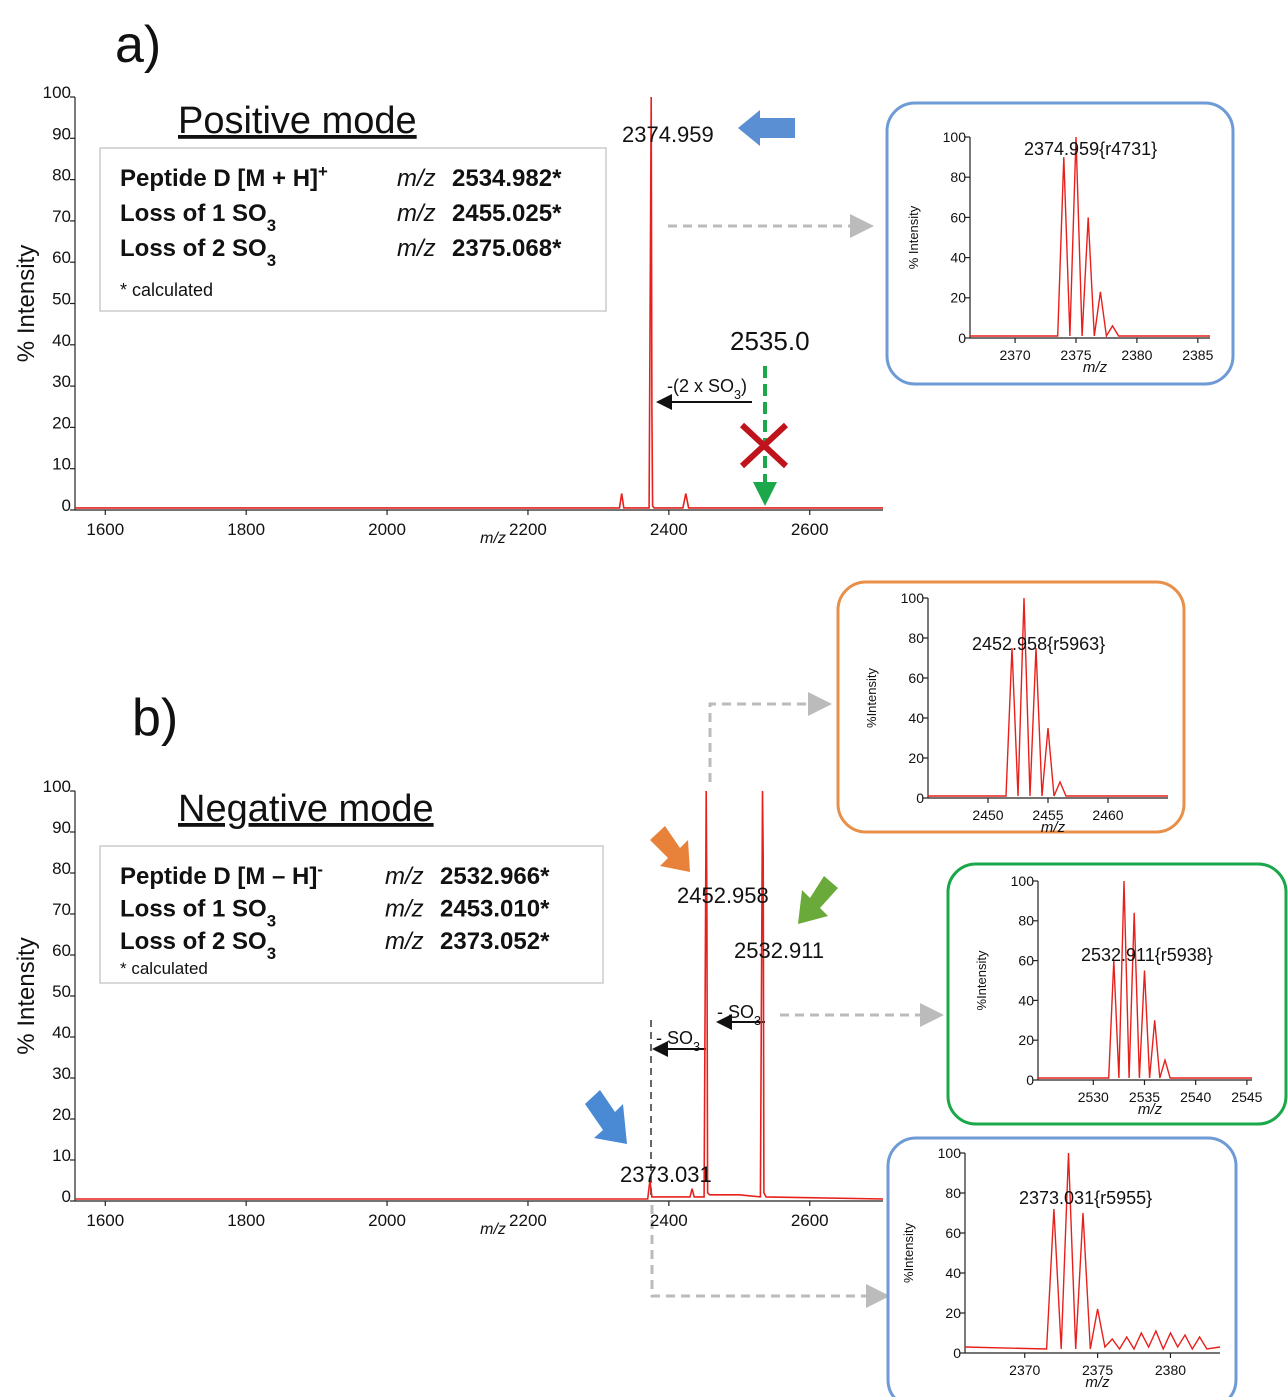 The height and width of the screenshot is (1397, 1288). Describe the element at coordinates (528, 1220) in the screenshot. I see `x-tick-label: 2200` at that location.